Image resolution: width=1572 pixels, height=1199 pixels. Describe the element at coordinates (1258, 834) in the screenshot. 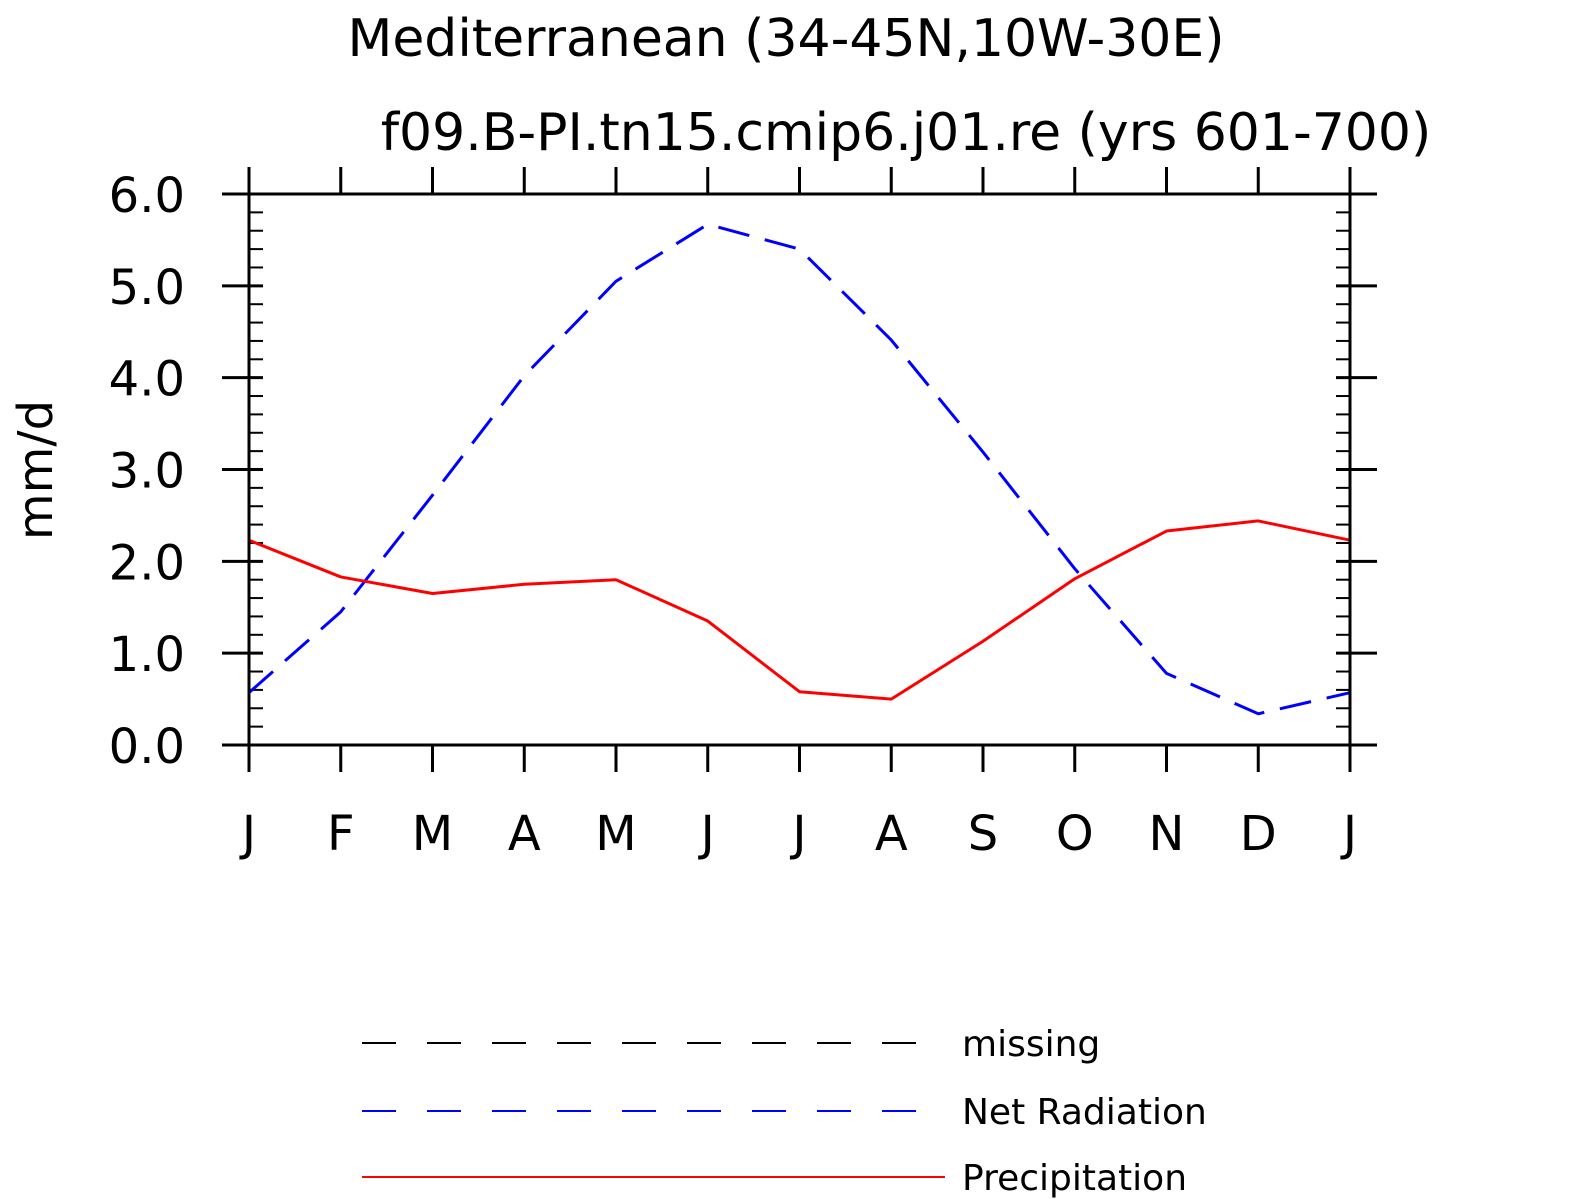

I see `x-tick-label: D` at that location.